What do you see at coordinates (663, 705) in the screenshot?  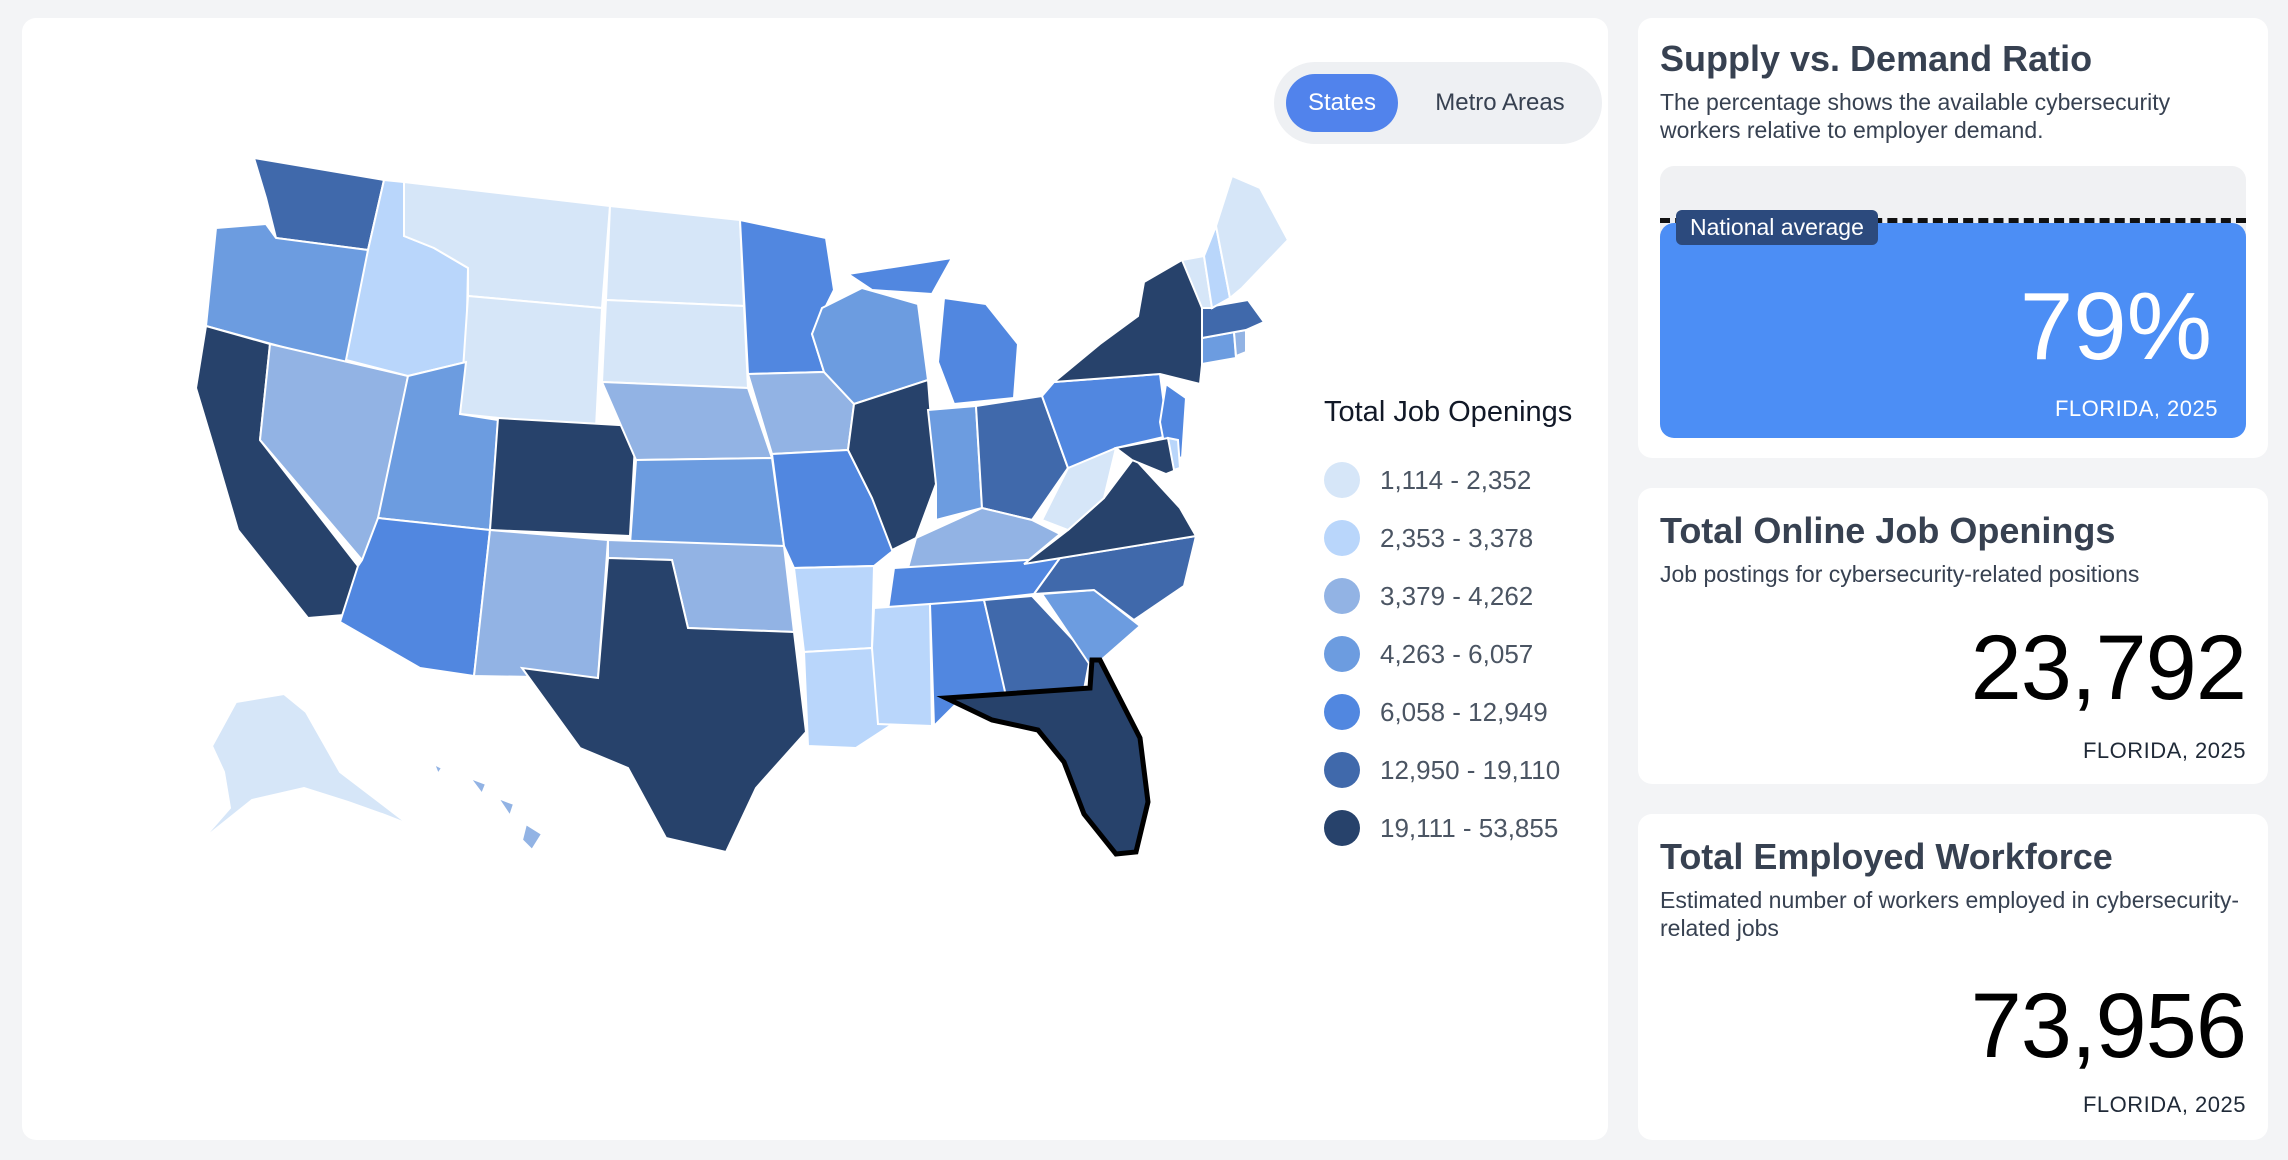 I see `state-texas` at bounding box center [663, 705].